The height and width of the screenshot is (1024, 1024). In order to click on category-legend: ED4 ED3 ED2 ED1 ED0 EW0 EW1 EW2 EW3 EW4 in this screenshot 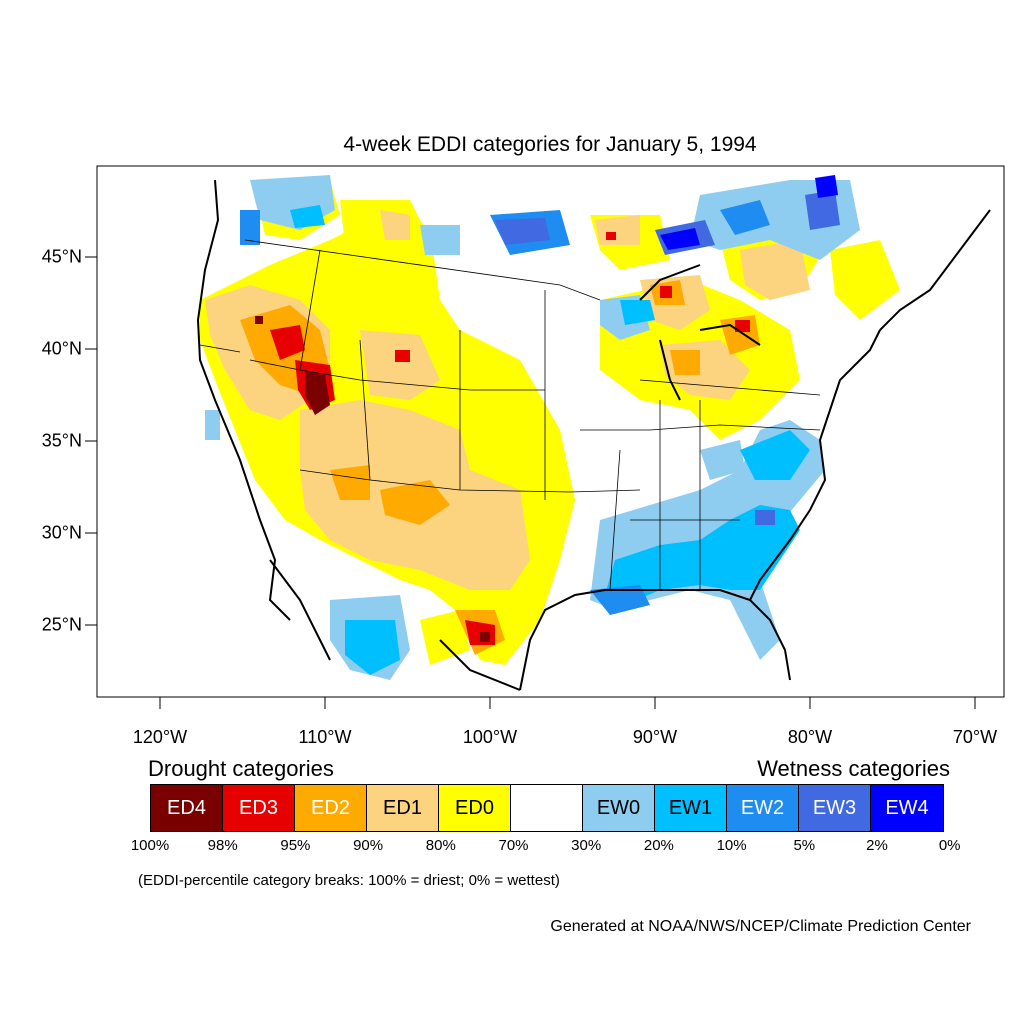, I will do `click(547, 808)`.